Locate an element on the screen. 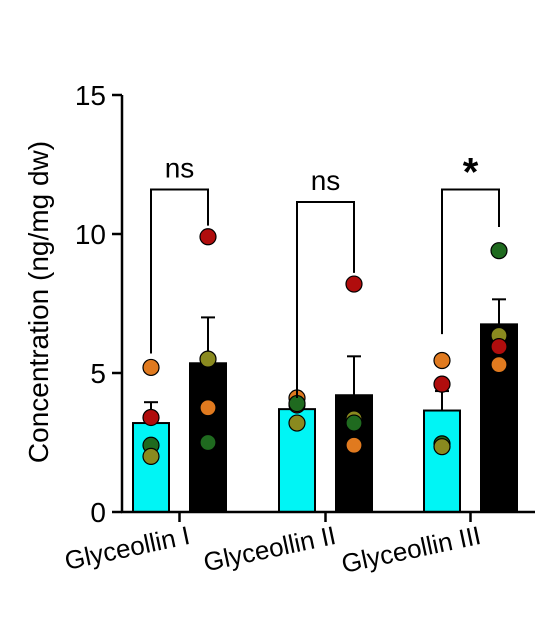 The height and width of the screenshot is (621, 553). x-tick-label: Glyceollin I is located at coordinates (127, 548).